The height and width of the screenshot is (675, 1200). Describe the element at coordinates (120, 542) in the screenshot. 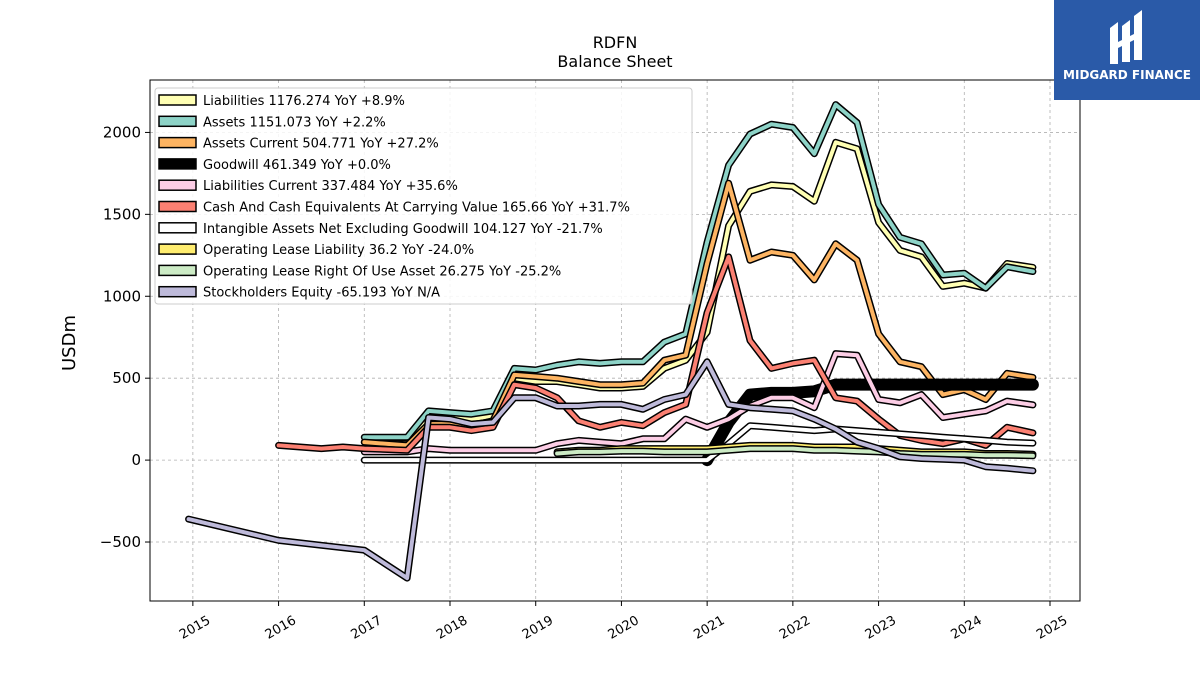

I see `y-tick-label: −500` at that location.